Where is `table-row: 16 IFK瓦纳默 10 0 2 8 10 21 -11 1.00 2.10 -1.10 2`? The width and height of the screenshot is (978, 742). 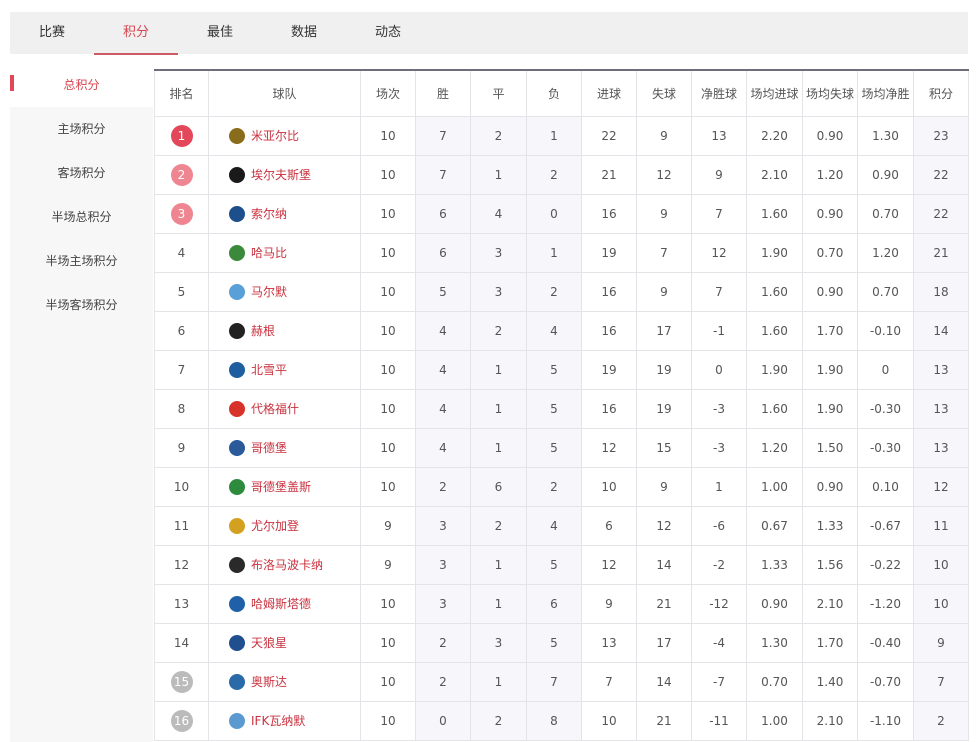 table-row: 16 IFK瓦纳默 10 0 2 8 10 21 -11 1.00 2.10 -1.10 2 is located at coordinates (561, 720).